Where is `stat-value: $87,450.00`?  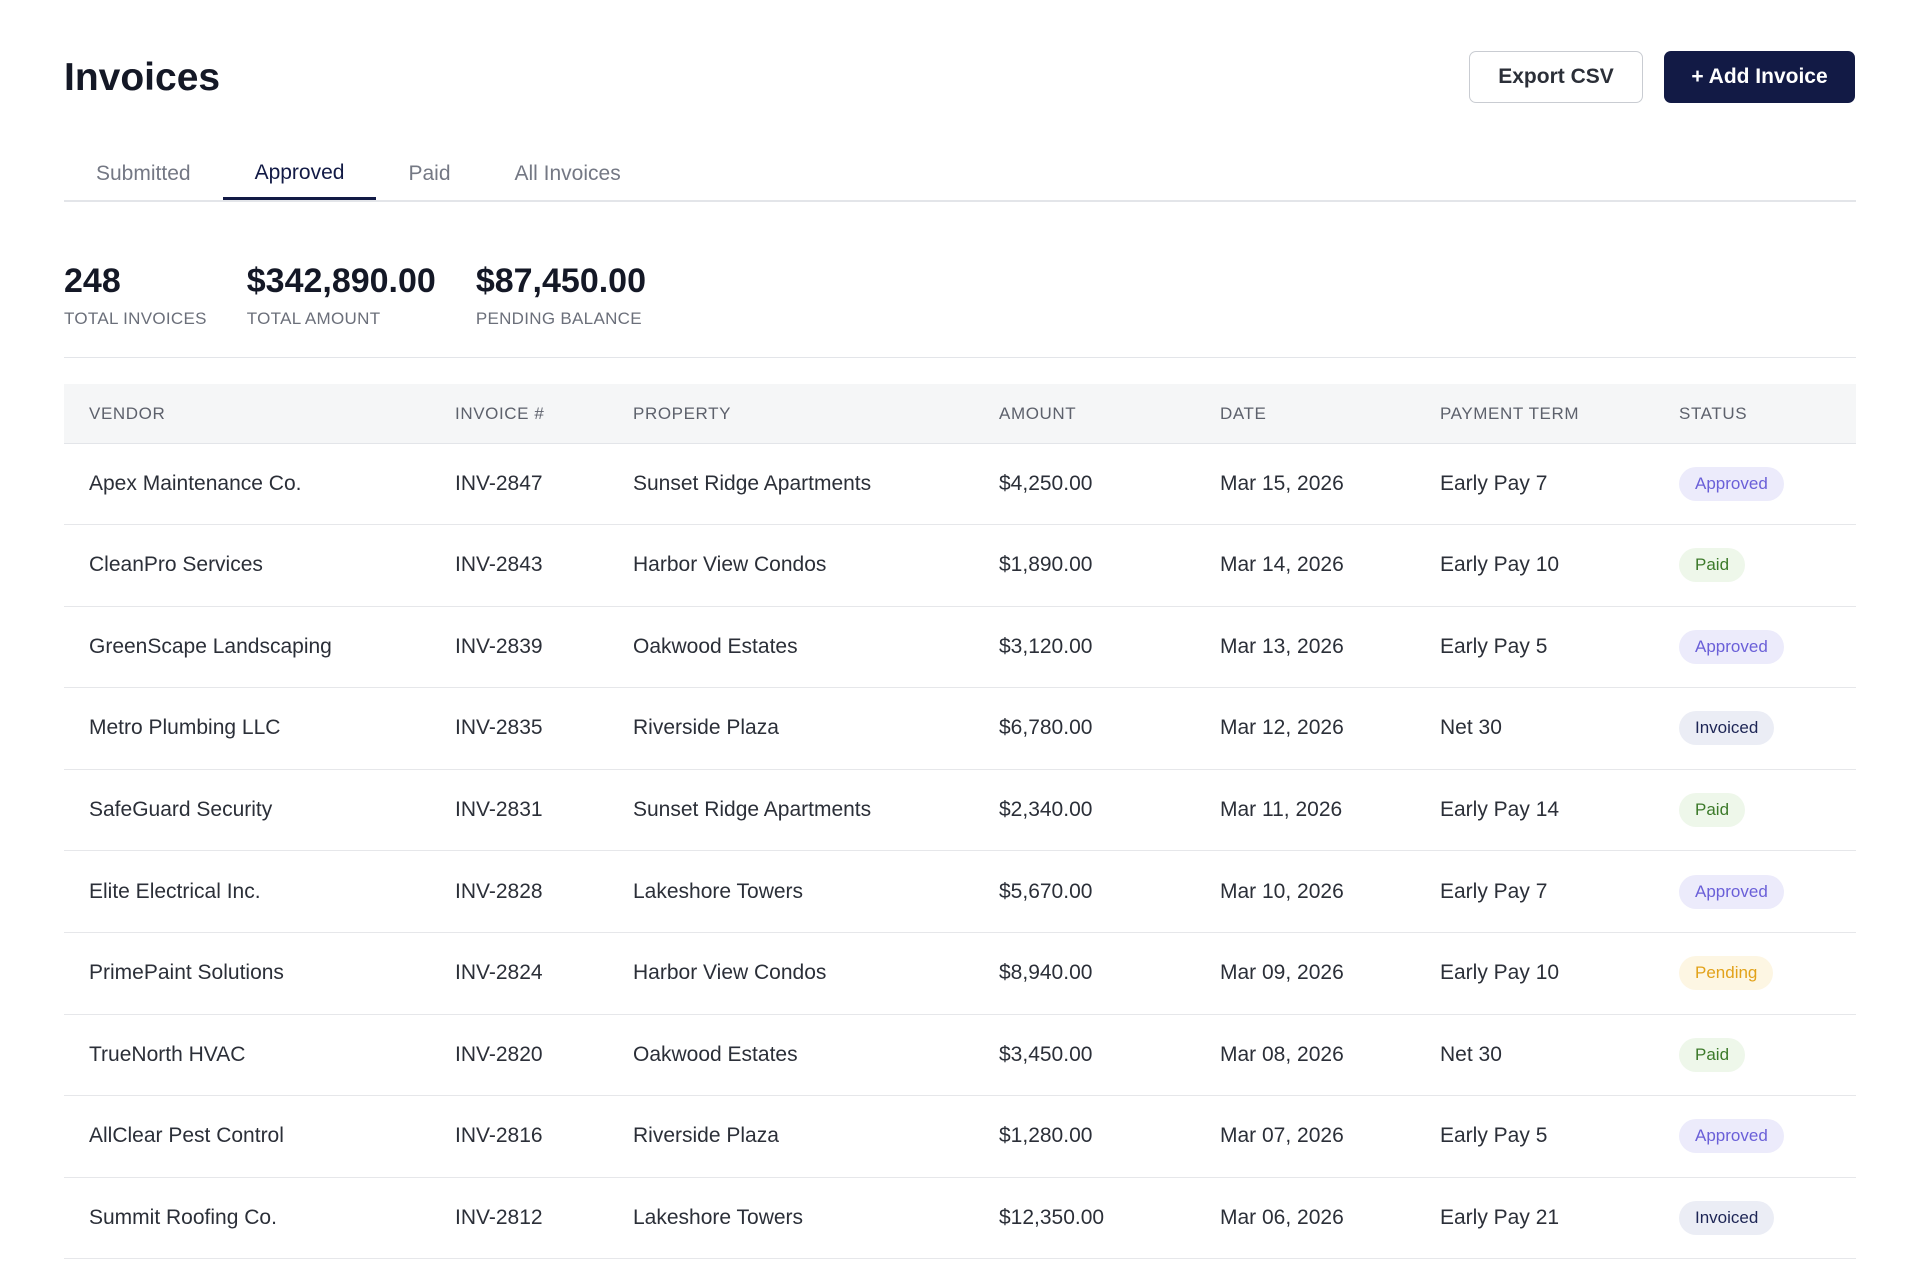 stat-value: $87,450.00 is located at coordinates (560, 281).